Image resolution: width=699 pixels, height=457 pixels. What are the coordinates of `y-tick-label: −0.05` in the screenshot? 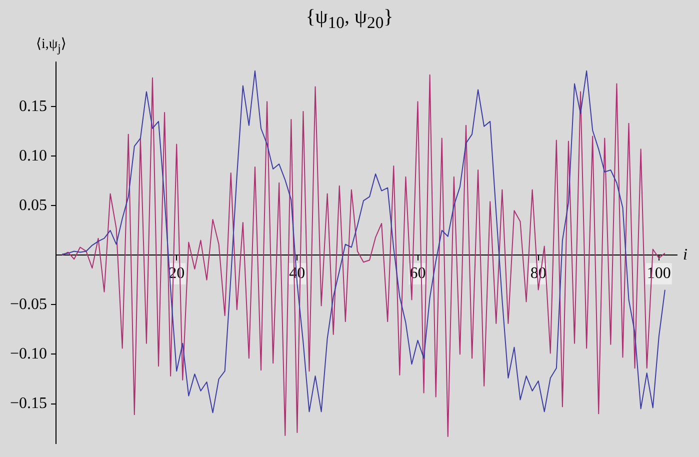 It's located at (29, 304).